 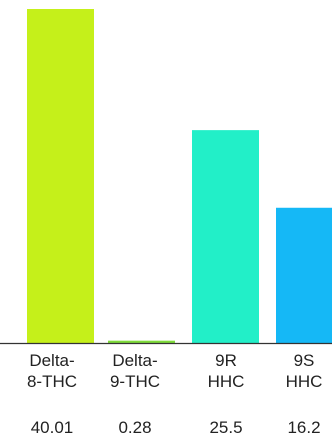 What do you see at coordinates (304, 381) in the screenshot?
I see `category-label-3-line-1: HHC` at bounding box center [304, 381].